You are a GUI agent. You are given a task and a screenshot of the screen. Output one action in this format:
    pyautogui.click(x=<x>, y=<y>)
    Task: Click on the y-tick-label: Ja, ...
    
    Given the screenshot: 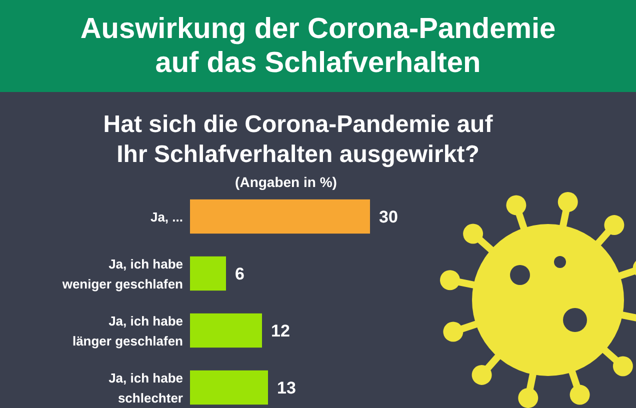 What is the action you would take?
    pyautogui.click(x=166, y=217)
    